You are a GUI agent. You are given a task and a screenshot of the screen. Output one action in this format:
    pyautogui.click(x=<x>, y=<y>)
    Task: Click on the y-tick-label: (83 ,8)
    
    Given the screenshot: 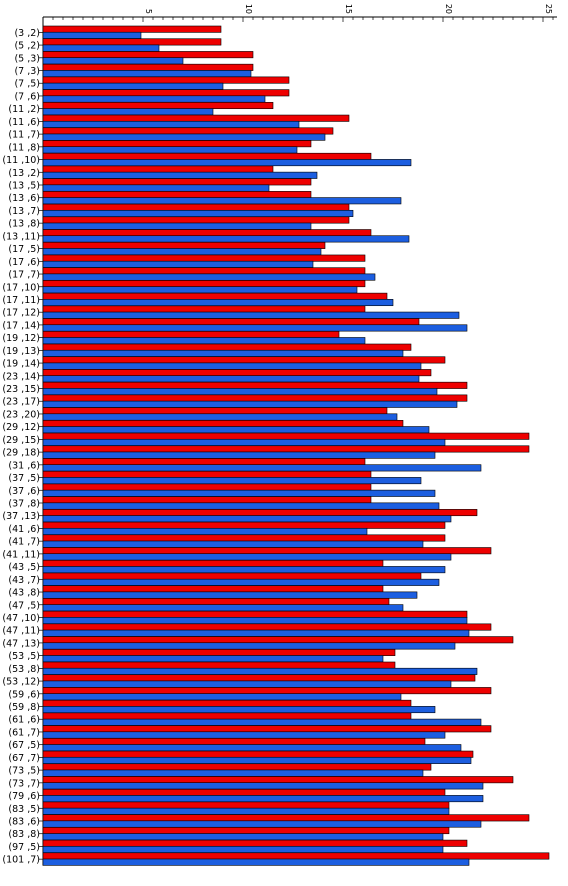 What is the action you would take?
    pyautogui.click(x=24, y=834)
    